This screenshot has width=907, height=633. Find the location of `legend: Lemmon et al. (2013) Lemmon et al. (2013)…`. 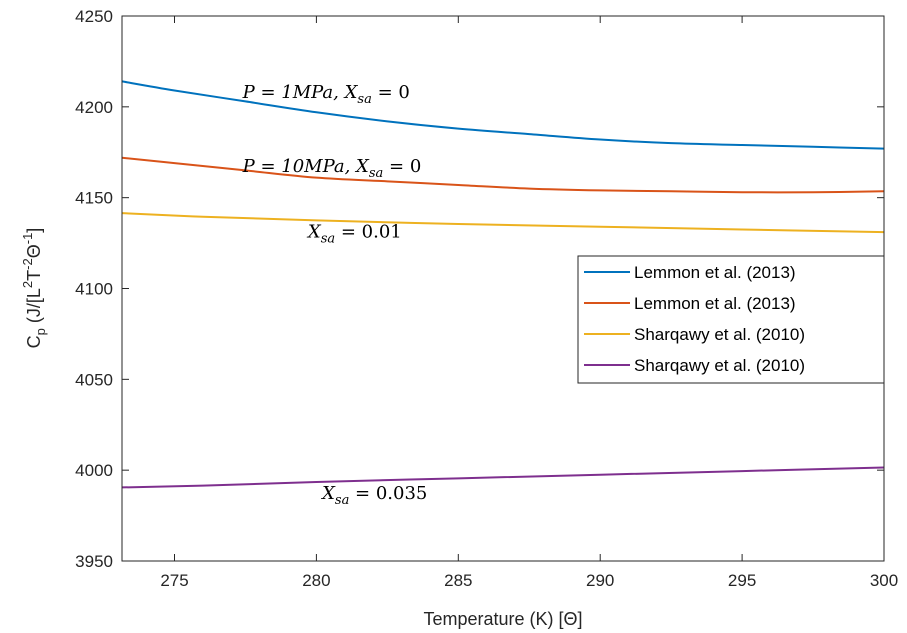

legend: Lemmon et al. (2013) Lemmon et al. (2013)… is located at coordinates (731, 319).